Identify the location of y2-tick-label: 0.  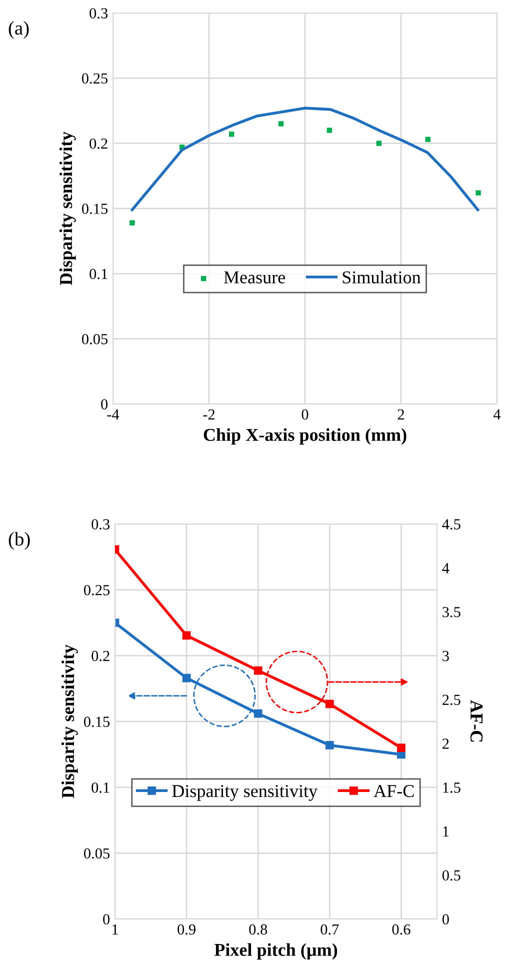
(445, 919).